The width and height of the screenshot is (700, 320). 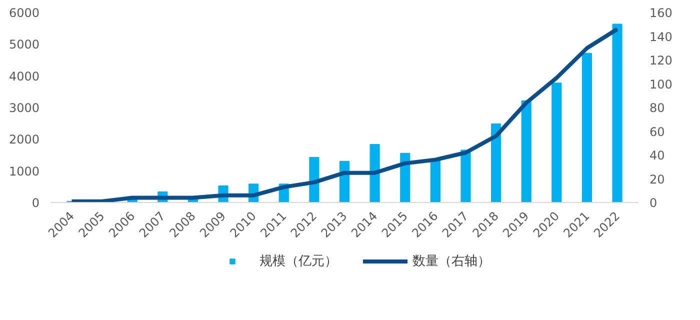 What do you see at coordinates (24, 76) in the screenshot?
I see `y-tick-label: 4000` at bounding box center [24, 76].